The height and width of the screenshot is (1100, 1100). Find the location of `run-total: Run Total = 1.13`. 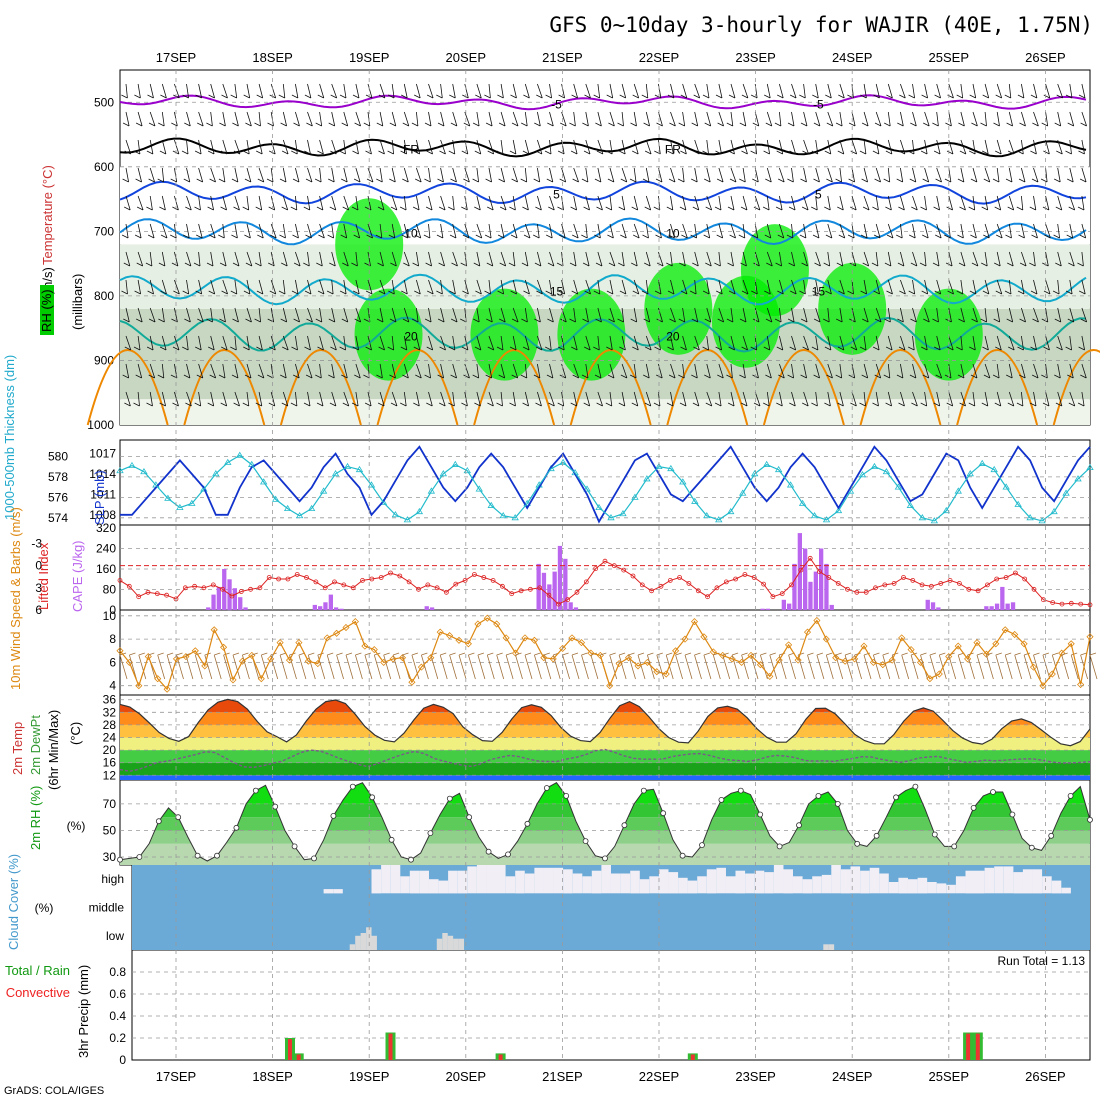

run-total: Run Total = 1.13 is located at coordinates (1041, 961).